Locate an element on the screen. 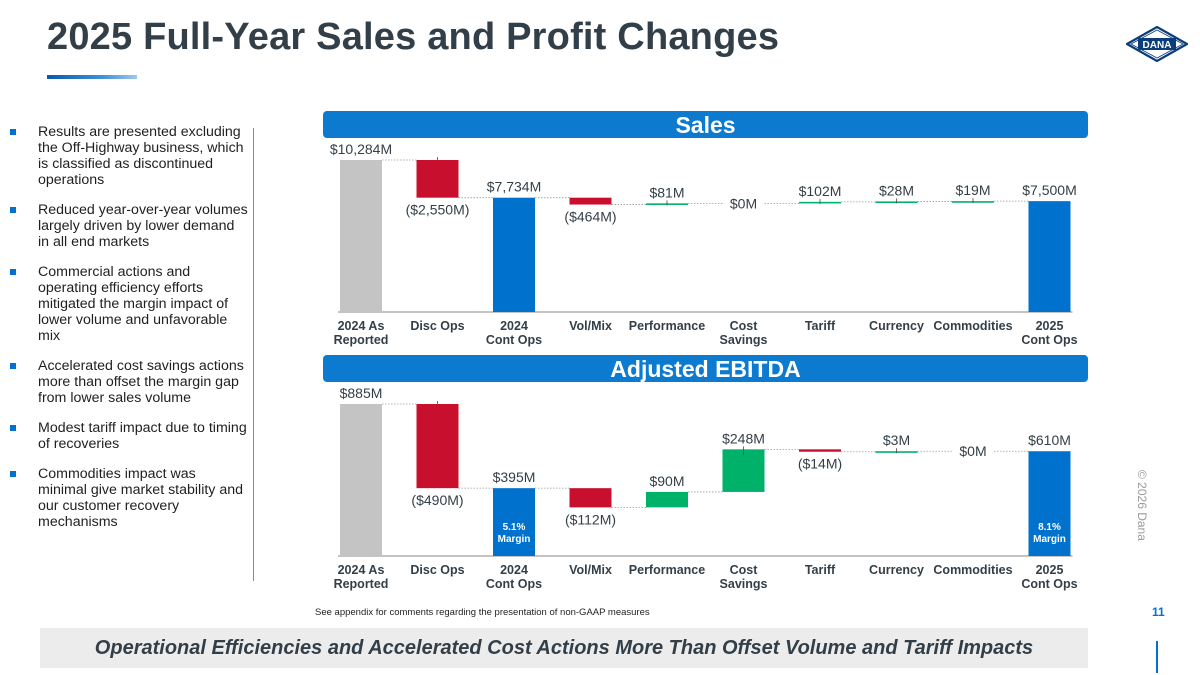 The image size is (1200, 675). copyright: © 2026 Dana is located at coordinates (1142, 505).